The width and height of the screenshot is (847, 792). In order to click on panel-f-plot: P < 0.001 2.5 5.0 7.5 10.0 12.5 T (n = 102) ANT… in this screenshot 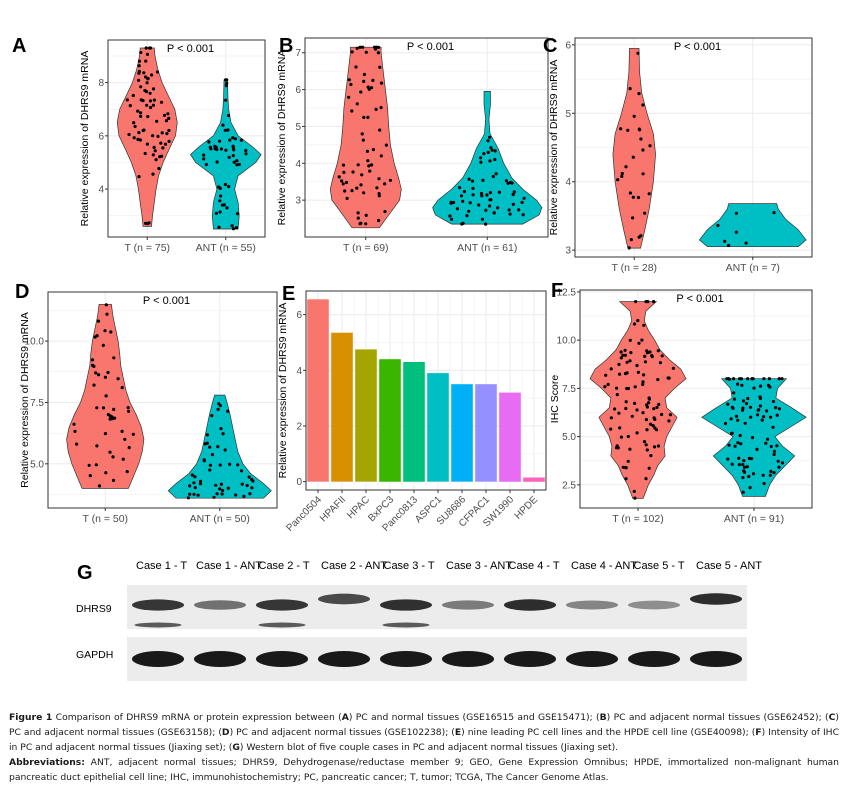, I will do `click(681, 406)`.